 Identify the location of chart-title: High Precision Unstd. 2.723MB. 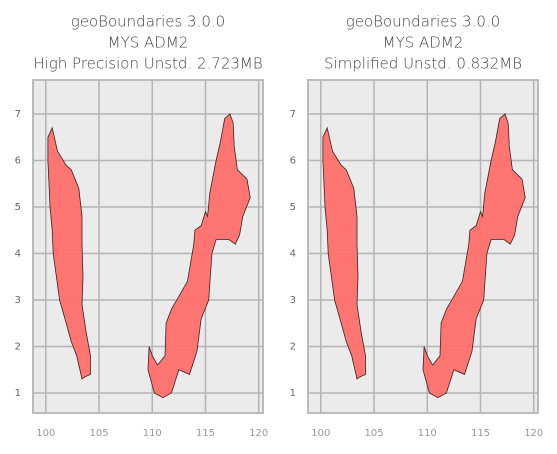
(147, 64).